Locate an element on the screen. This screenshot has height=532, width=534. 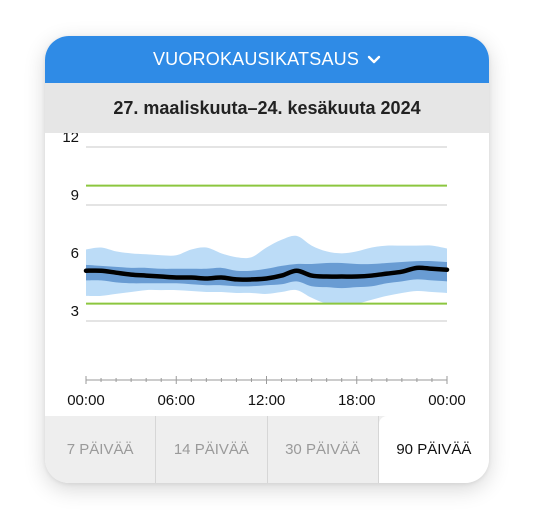
tab-30-days: 30 PÄIVÄÄ is located at coordinates (323, 449).